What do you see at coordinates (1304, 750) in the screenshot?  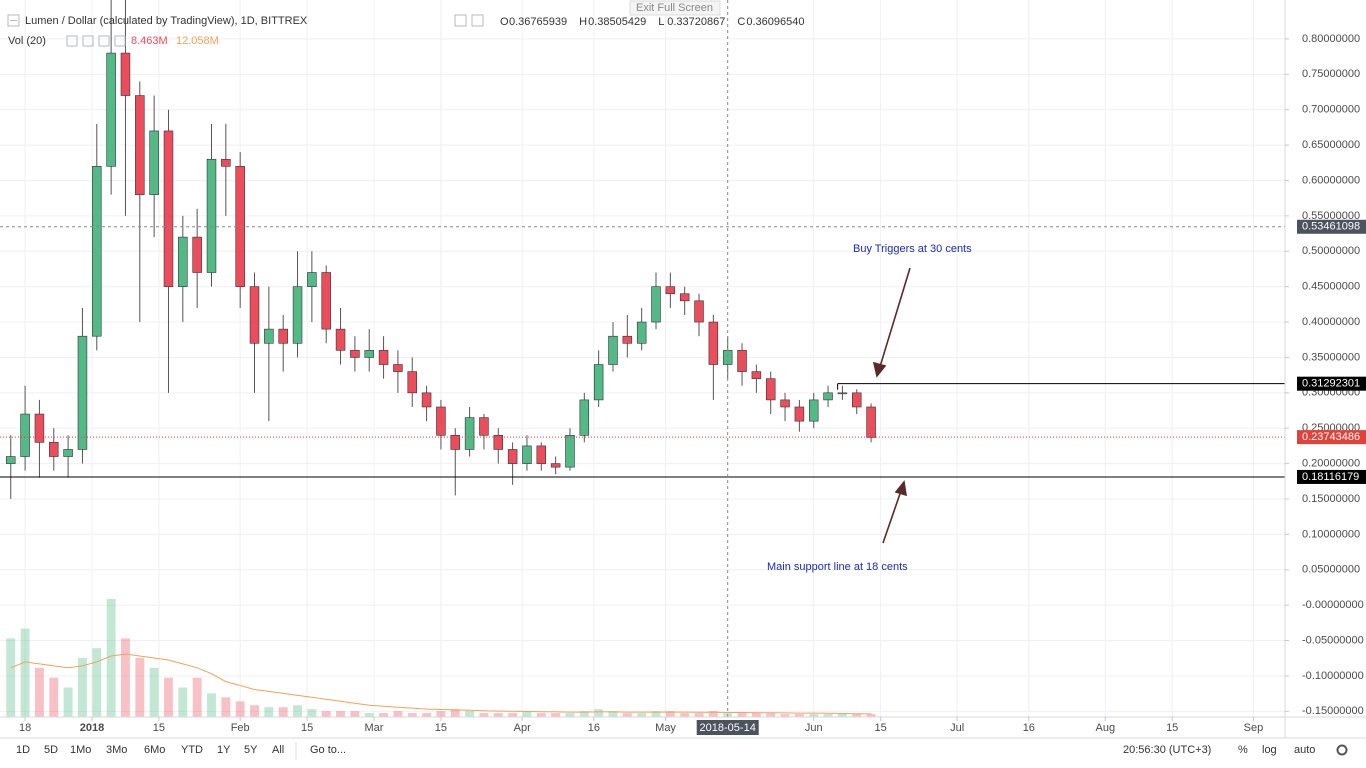 I see `toggle-button: auto` at bounding box center [1304, 750].